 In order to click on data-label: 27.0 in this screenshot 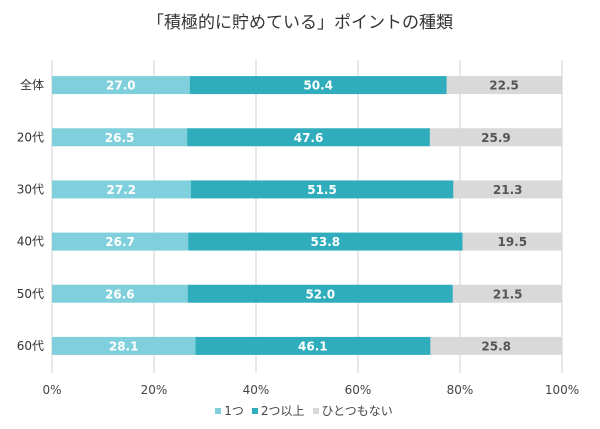, I will do `click(121, 86)`.